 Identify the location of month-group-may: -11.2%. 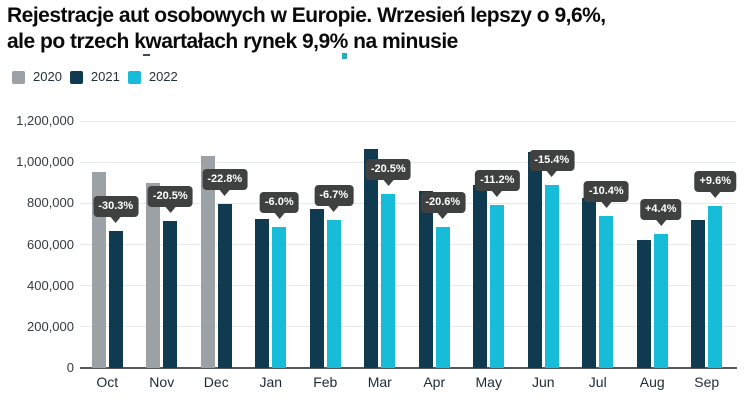
(491, 244).